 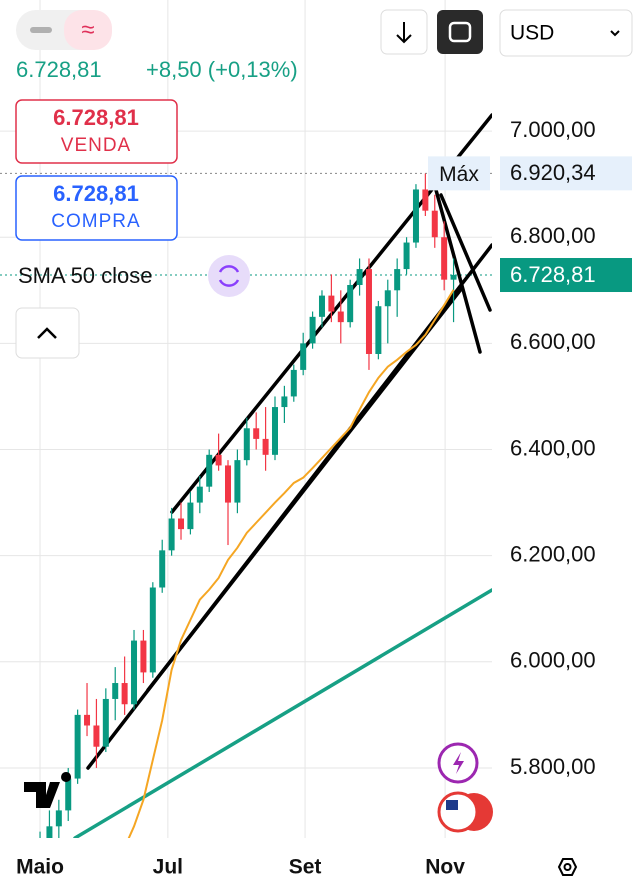 I want to click on y-tick-label: 7.000,00, so click(x=553, y=129).